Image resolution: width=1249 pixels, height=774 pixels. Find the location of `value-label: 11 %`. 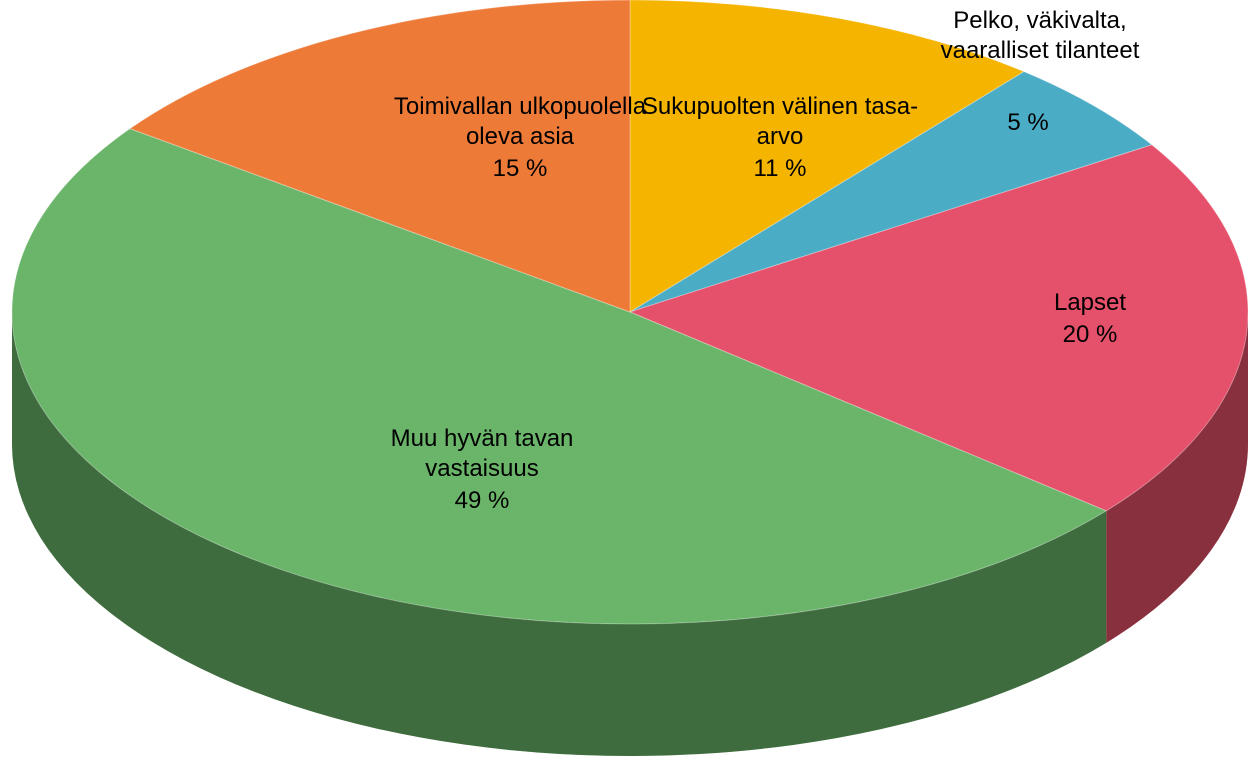

value-label: 11 % is located at coordinates (780, 168).